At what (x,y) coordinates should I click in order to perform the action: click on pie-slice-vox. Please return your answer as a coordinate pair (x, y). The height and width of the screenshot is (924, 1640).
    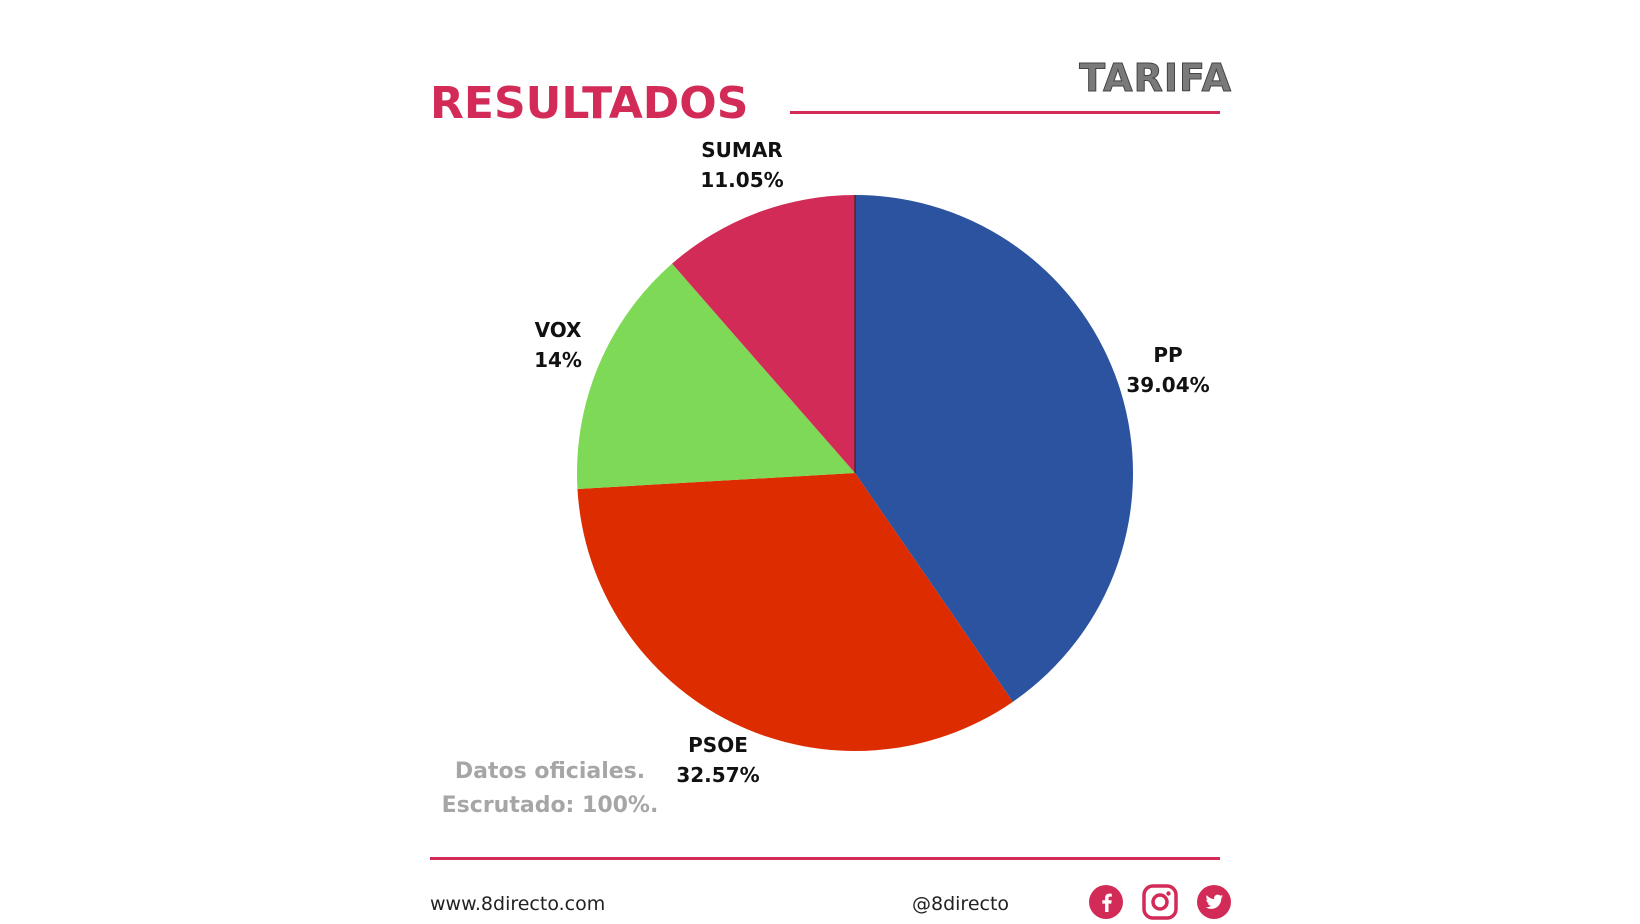
    Looking at the image, I should click on (716, 376).